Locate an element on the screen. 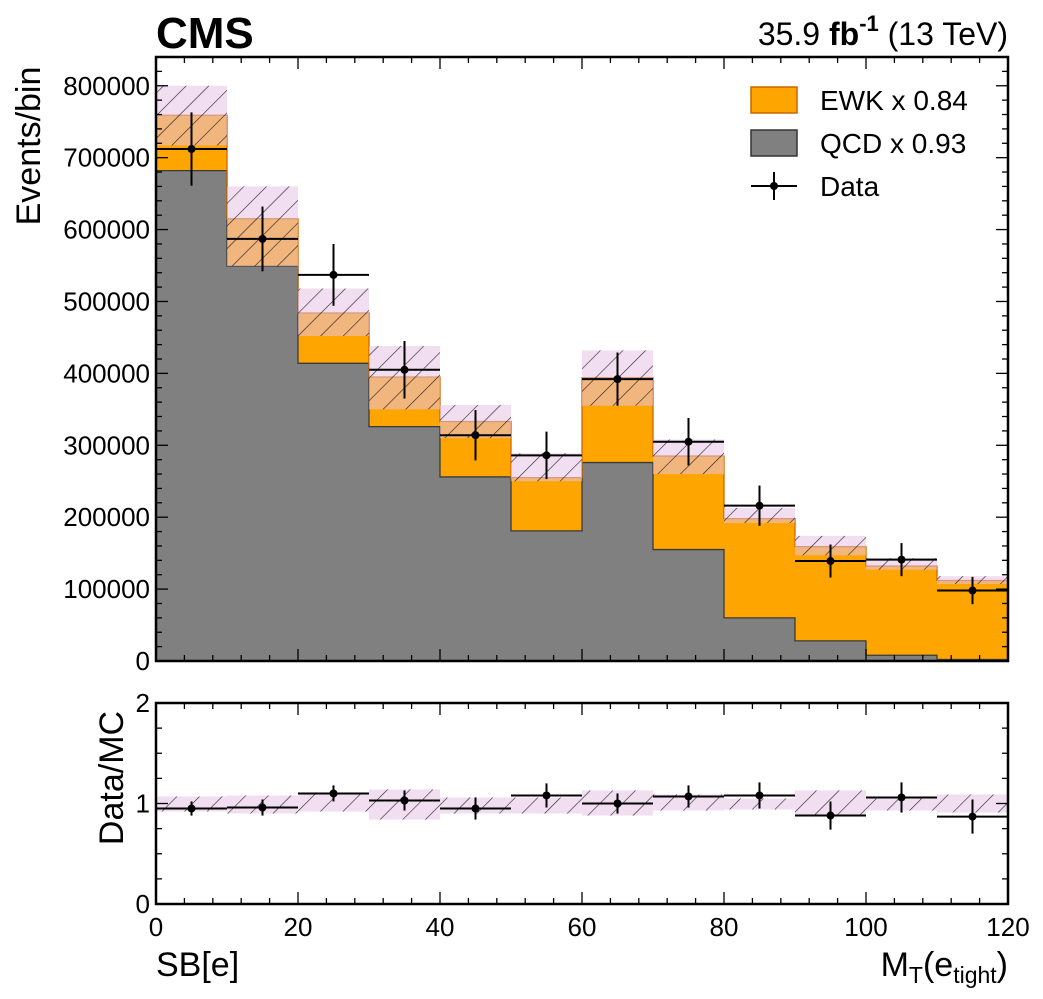  y-tick-label: 100000 is located at coordinates (106, 589).